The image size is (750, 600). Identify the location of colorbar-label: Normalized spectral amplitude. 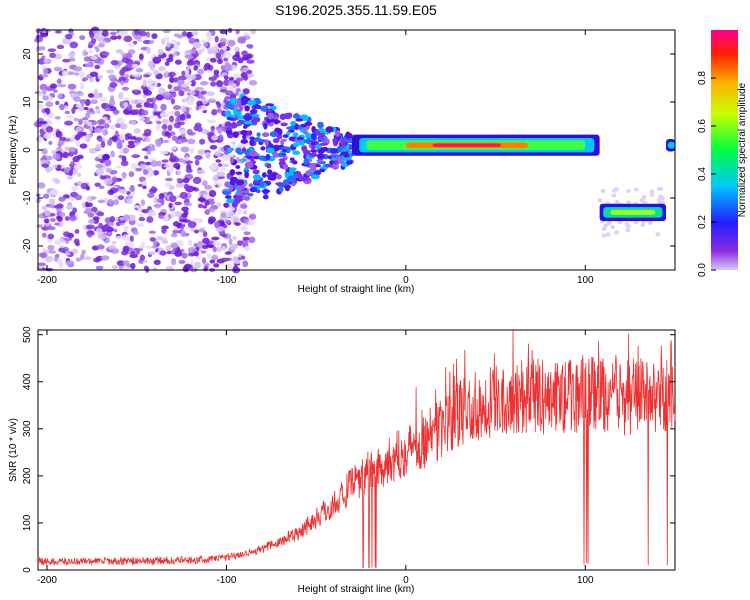
(742, 149).